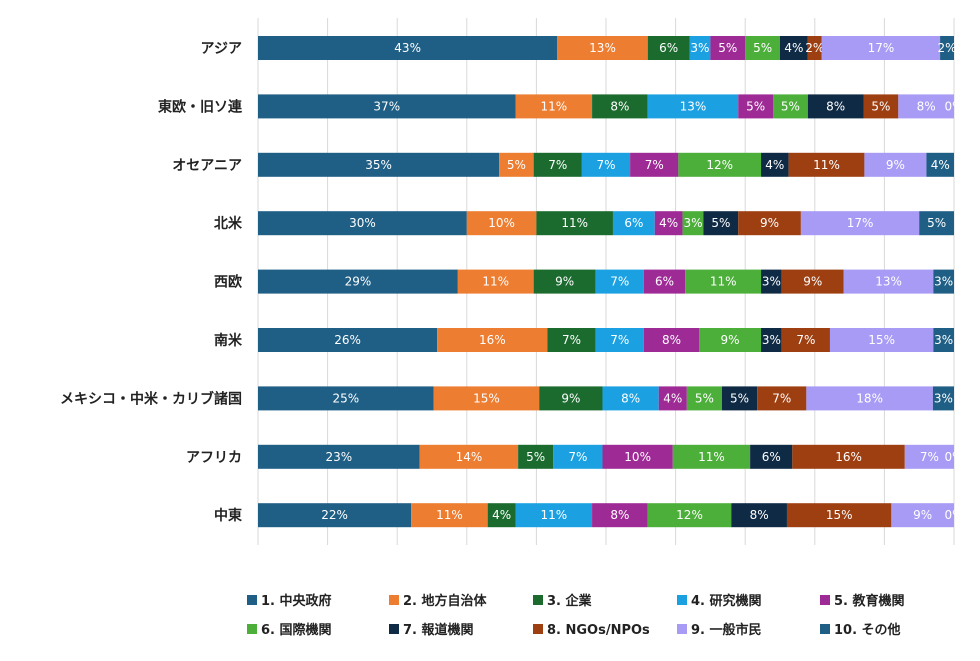 The height and width of the screenshot is (661, 980). What do you see at coordinates (445, 601) in the screenshot?
I see `legend-label: 2. 地方自治体` at bounding box center [445, 601].